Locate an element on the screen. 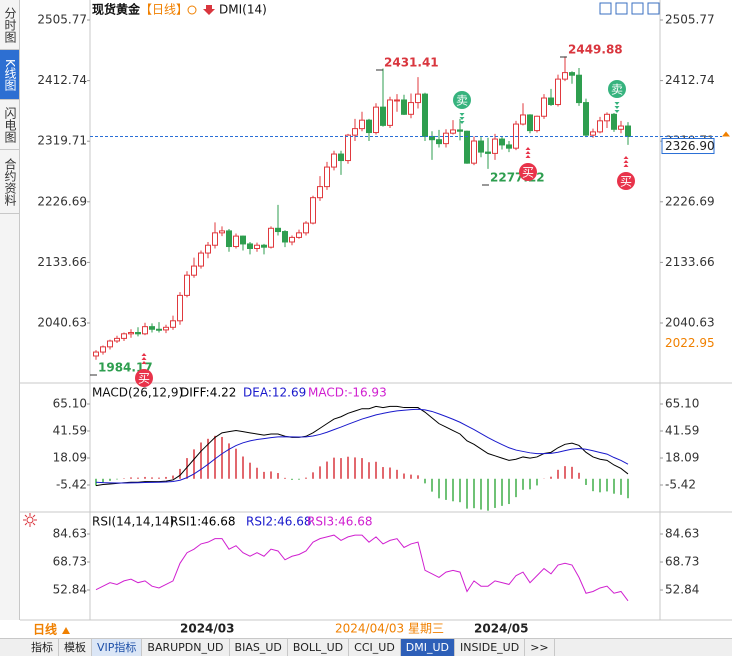 The width and height of the screenshot is (732, 656). tab: BIAS_UD is located at coordinates (259, 647).